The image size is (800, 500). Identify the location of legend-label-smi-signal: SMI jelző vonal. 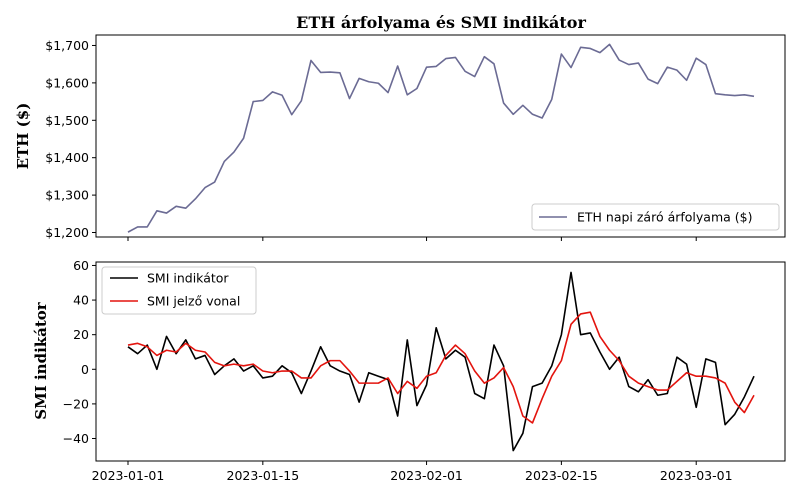
(193, 301).